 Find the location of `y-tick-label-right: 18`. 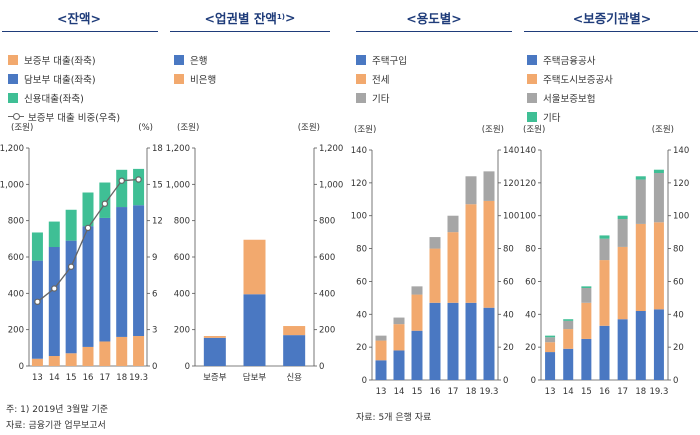

y-tick-label-right: 18 is located at coordinates (157, 149).